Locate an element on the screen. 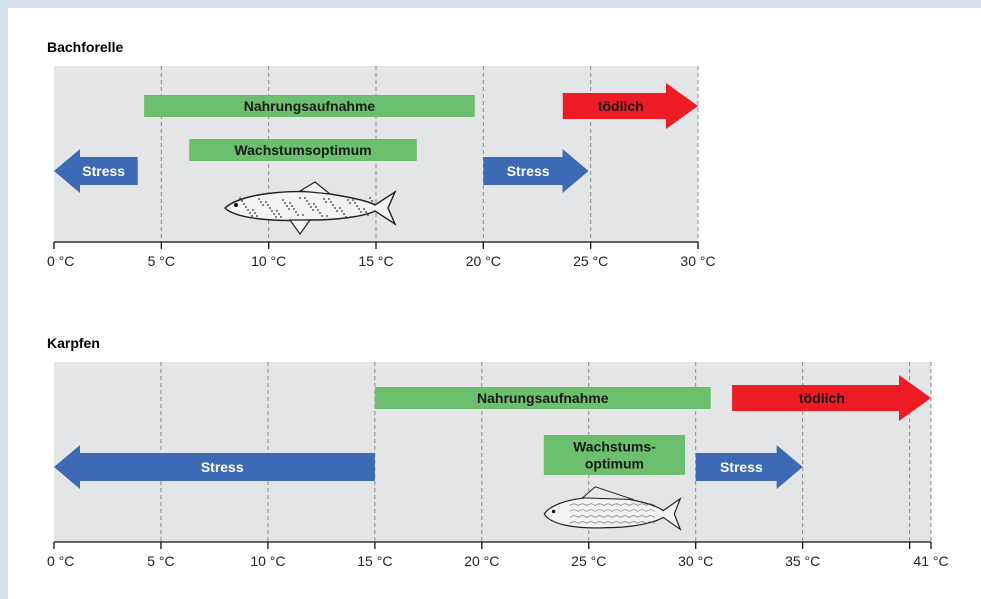 The image size is (981, 599). x-ticks: 0 °C 5 °C 10 °C 15 °C 20 °C 25 °C 30 °C is located at coordinates (381, 255).